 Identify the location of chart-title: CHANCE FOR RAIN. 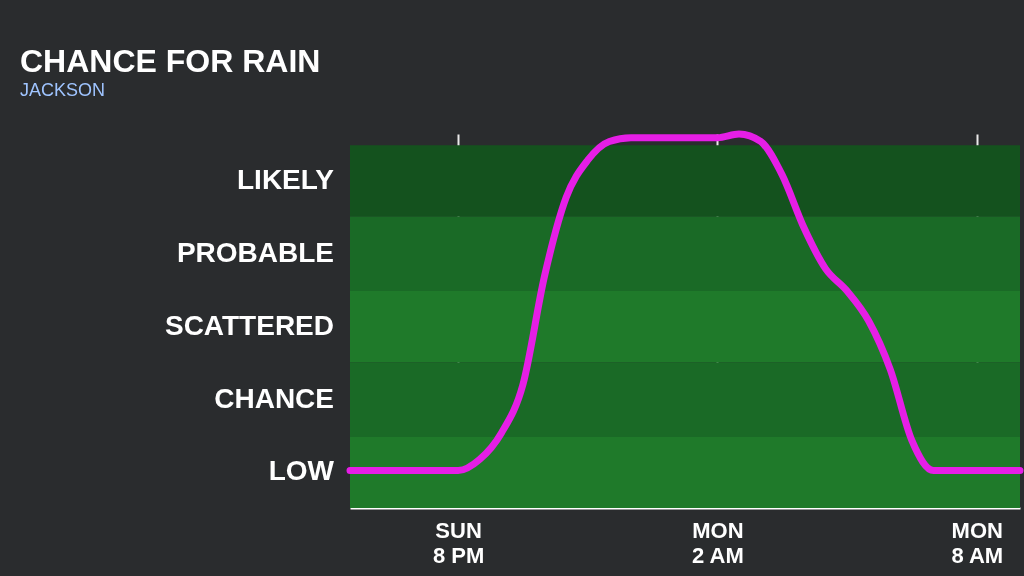
(170, 60).